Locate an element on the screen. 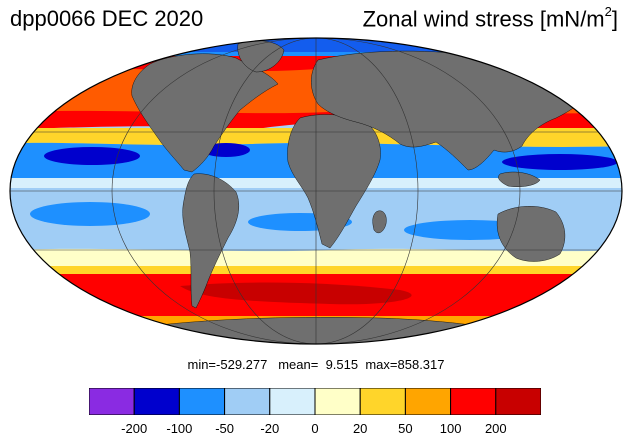 The height and width of the screenshot is (444, 632). colorbar-labels: -200 -100 -50 -20 0 20 50 100 200 is located at coordinates (316, 430).